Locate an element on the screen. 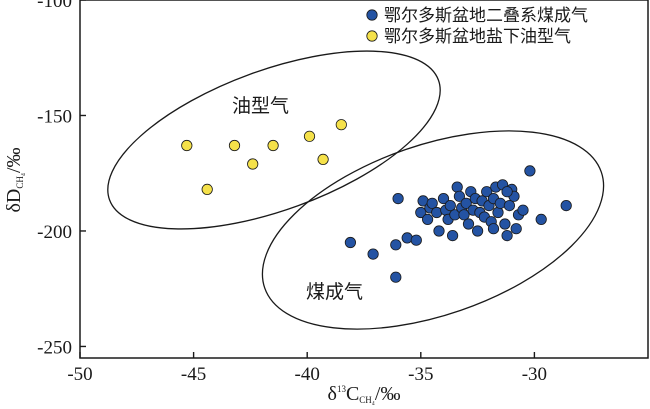 This screenshot has height=409, width=650. legend-label-oil-gas: 鄂尔多斯盆地盐下油型气 is located at coordinates (477, 37).